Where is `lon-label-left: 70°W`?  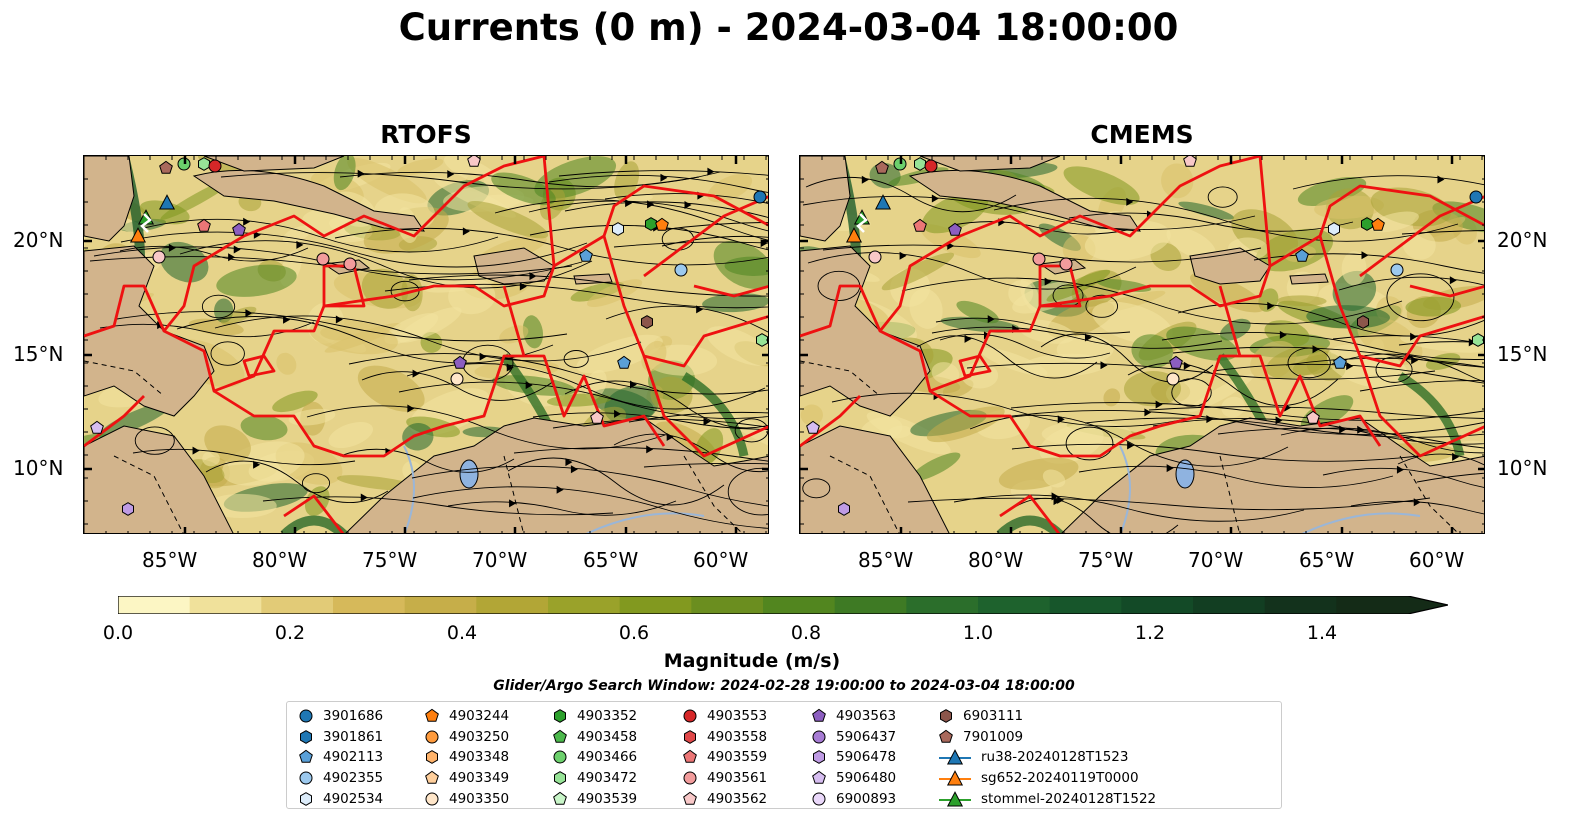 lon-label-left: 70°W is located at coordinates (500, 560).